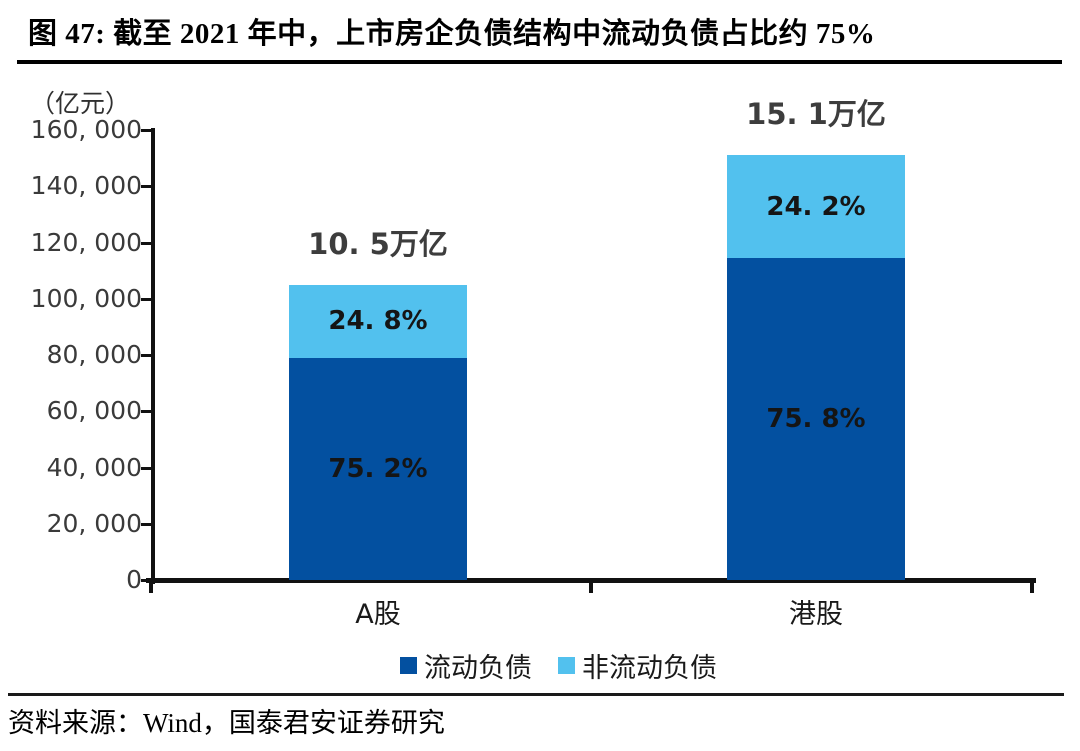 The image size is (1080, 751). What do you see at coordinates (94, 354) in the screenshot?
I see `y-tick-label: 80, 000` at bounding box center [94, 354].